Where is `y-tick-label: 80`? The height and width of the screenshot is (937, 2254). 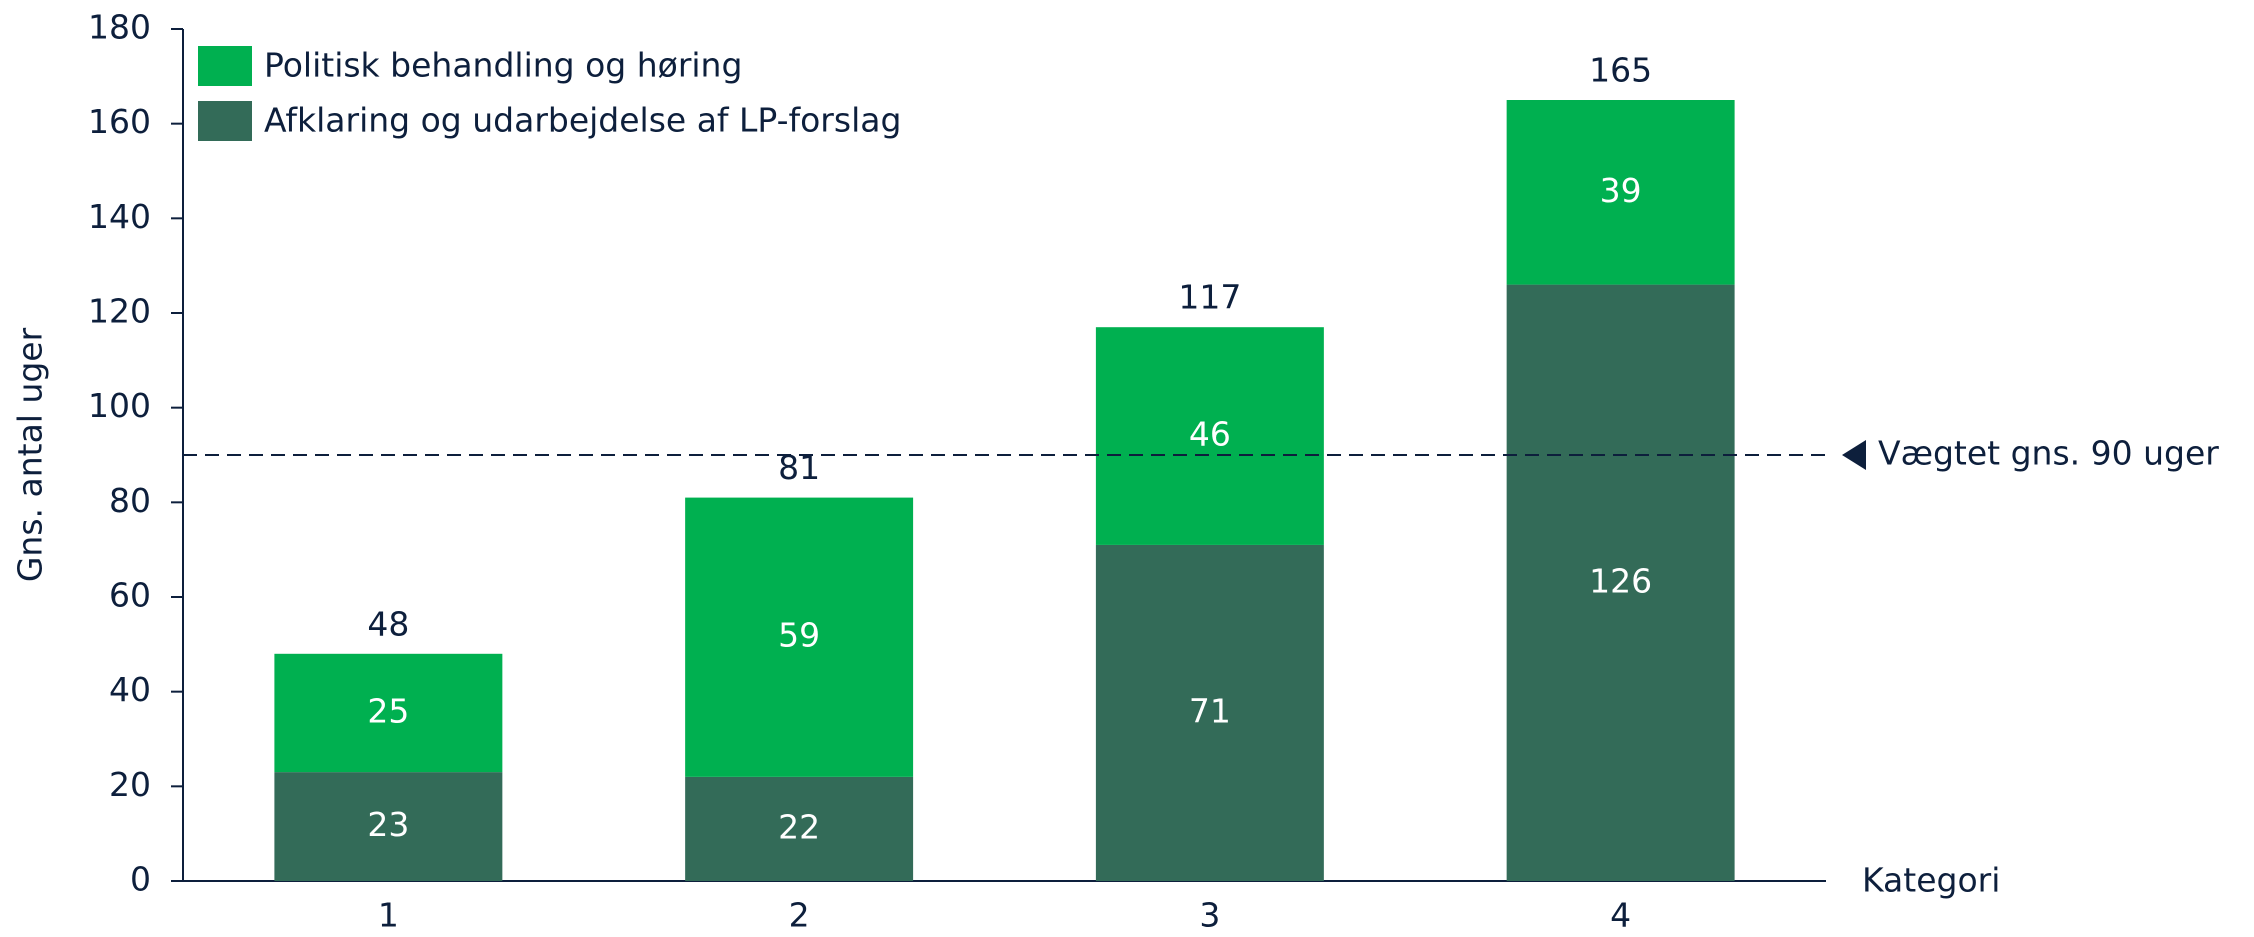 y-tick-label: 80 is located at coordinates (130, 500).